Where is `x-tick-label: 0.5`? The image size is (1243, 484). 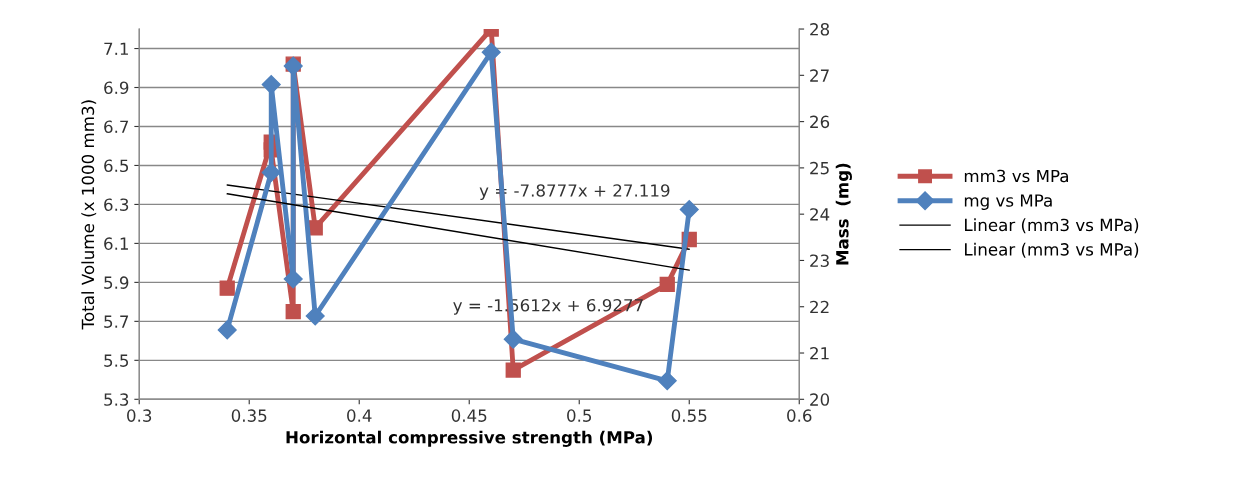
x-tick-label: 0.5 is located at coordinates (579, 415).